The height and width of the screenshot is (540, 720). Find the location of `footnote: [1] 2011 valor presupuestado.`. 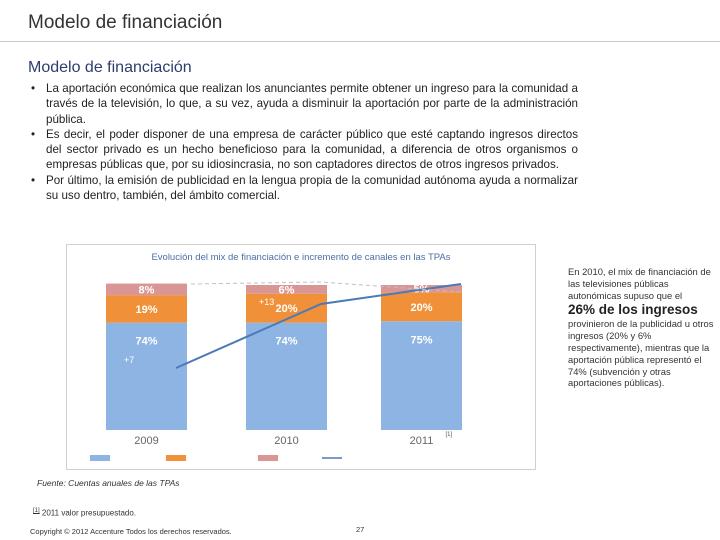

footnote: [1] 2011 valor presupuestado. is located at coordinates (84, 513).